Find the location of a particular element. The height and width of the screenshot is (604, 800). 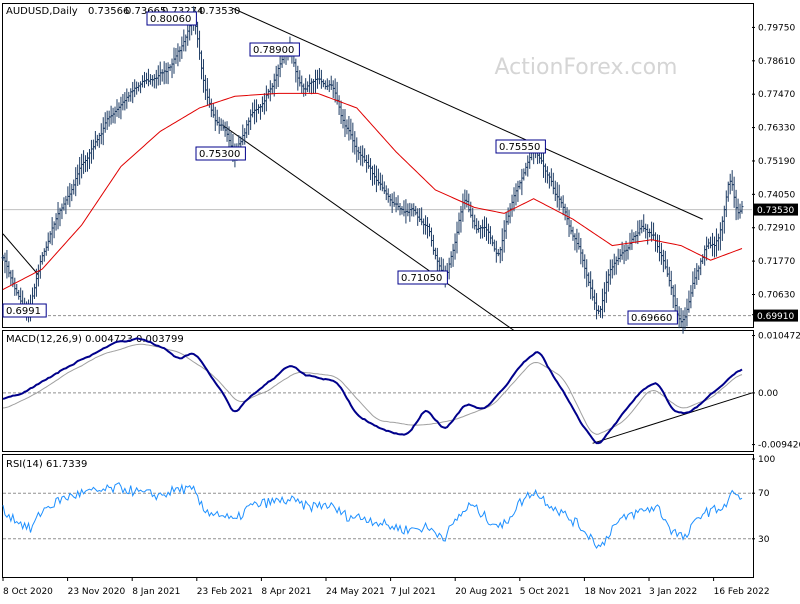

x-tick-label: 20 Aug 2021 is located at coordinates (484, 592).